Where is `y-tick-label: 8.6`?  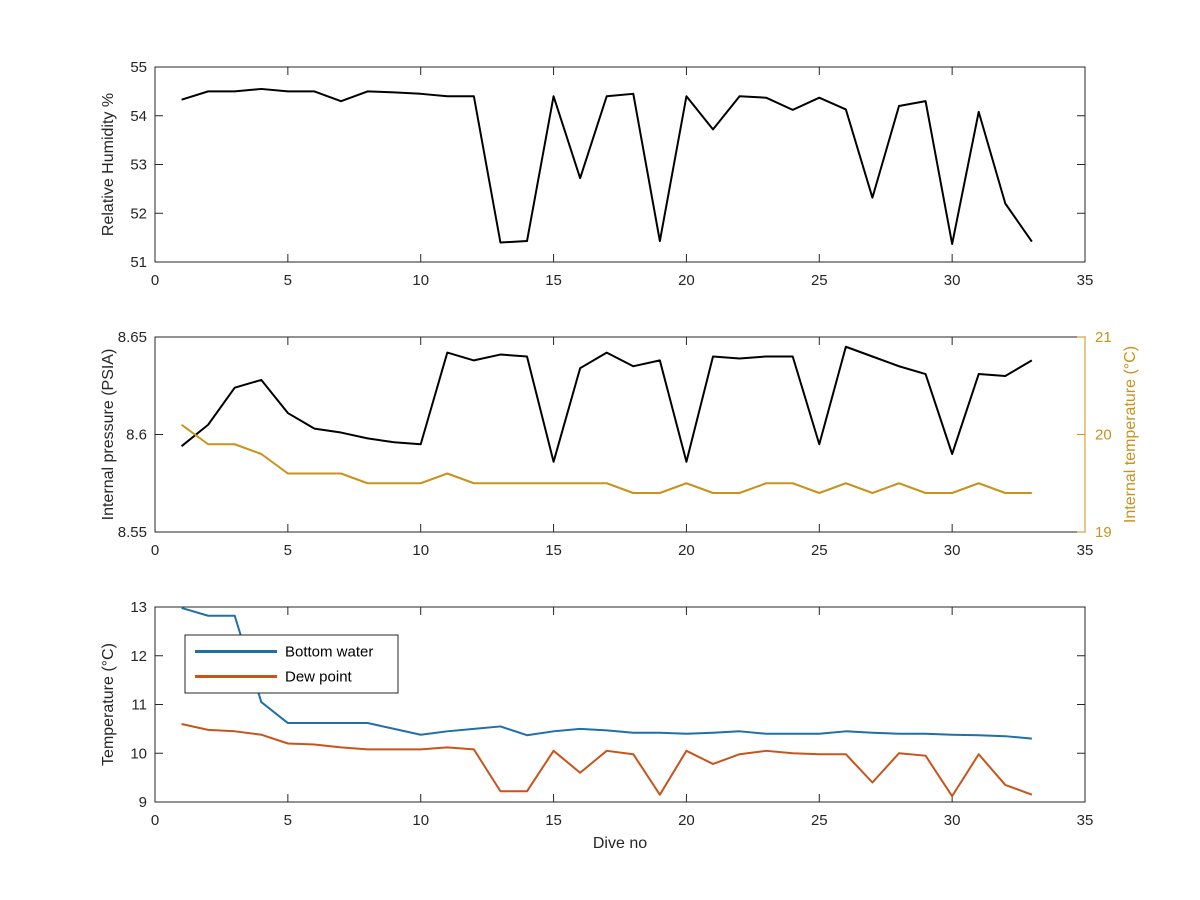 y-tick-label: 8.6 is located at coordinates (136, 435).